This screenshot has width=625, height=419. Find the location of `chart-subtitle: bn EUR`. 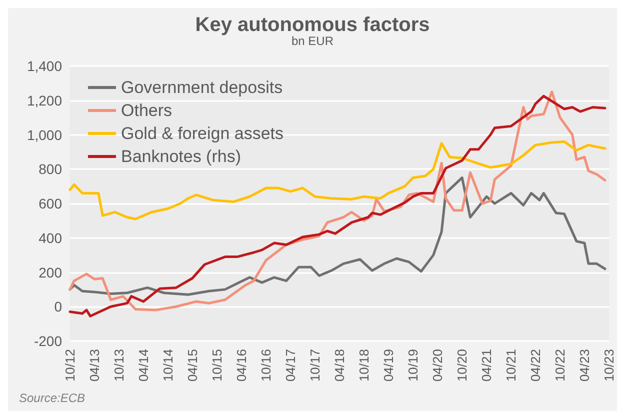

chart-subtitle: bn EUR is located at coordinates (312, 41).